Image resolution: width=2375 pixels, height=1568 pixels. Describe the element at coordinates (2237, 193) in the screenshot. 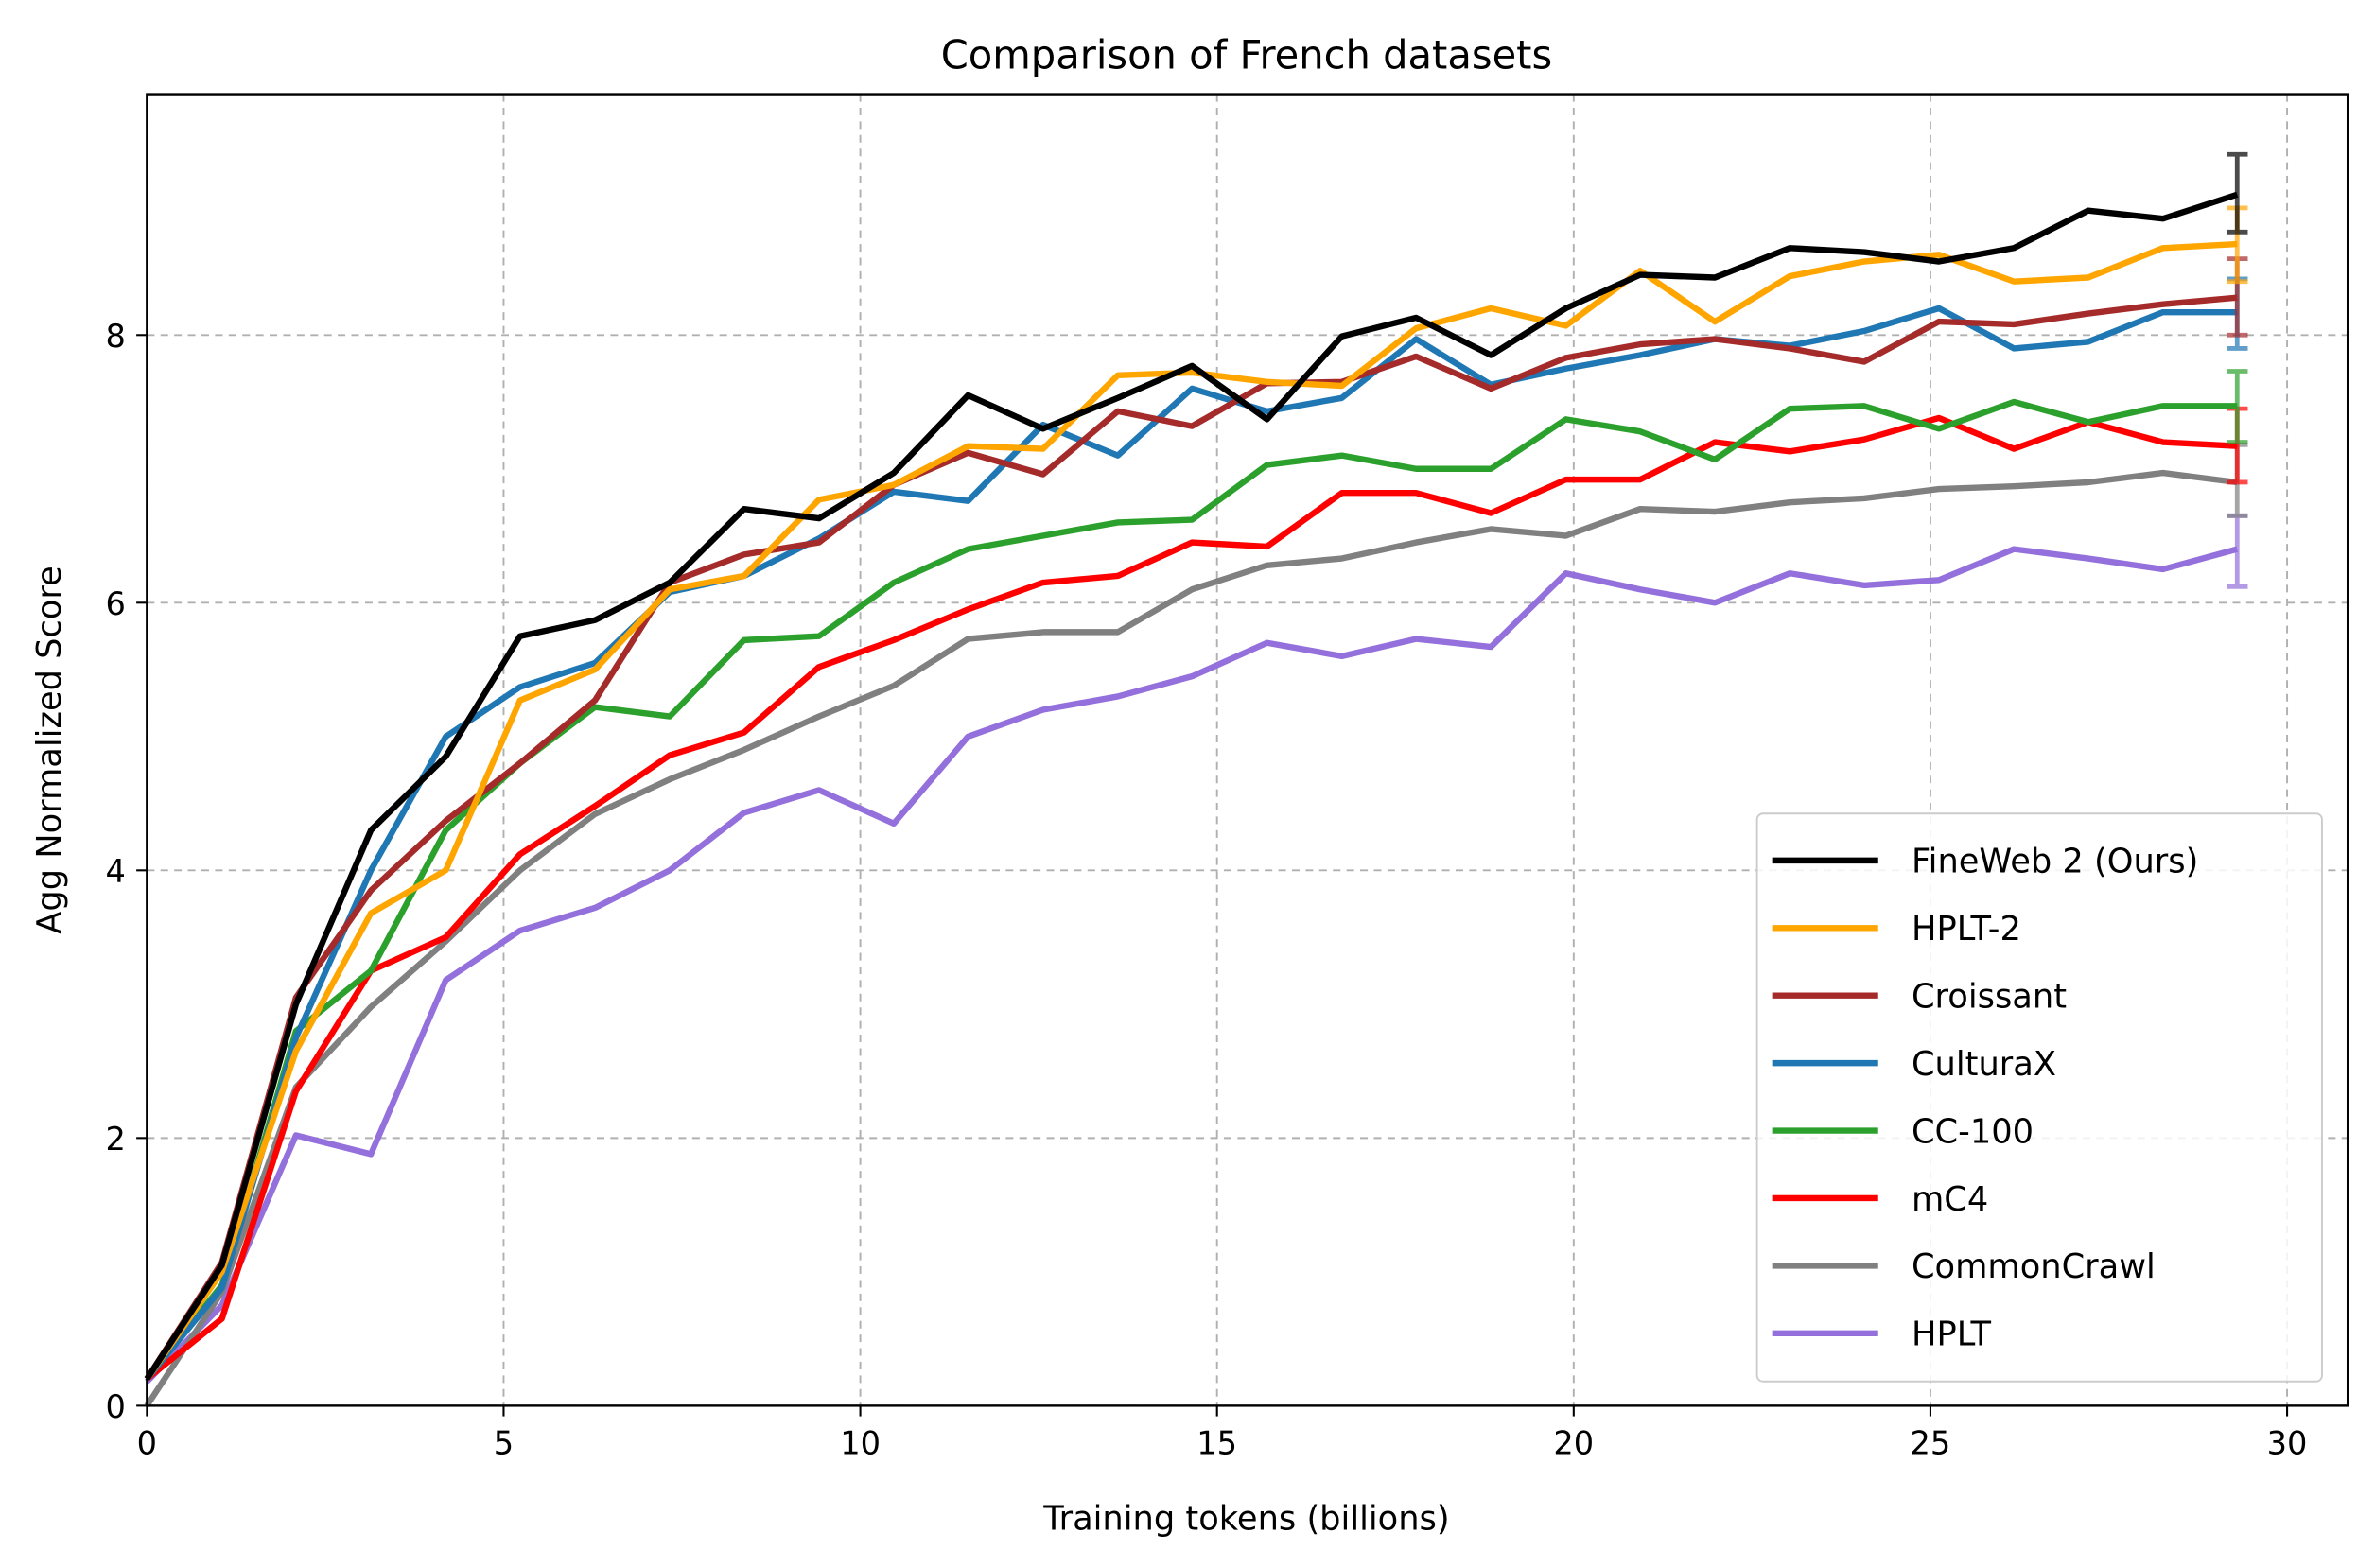

I see `error-bar-fineweb-2-ours` at that location.